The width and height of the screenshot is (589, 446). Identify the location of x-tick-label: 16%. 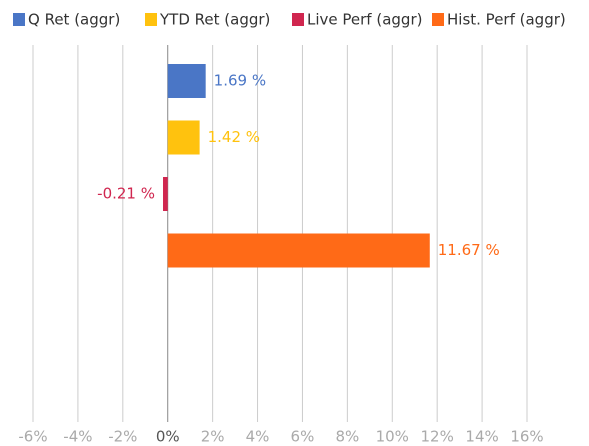
(526, 437).